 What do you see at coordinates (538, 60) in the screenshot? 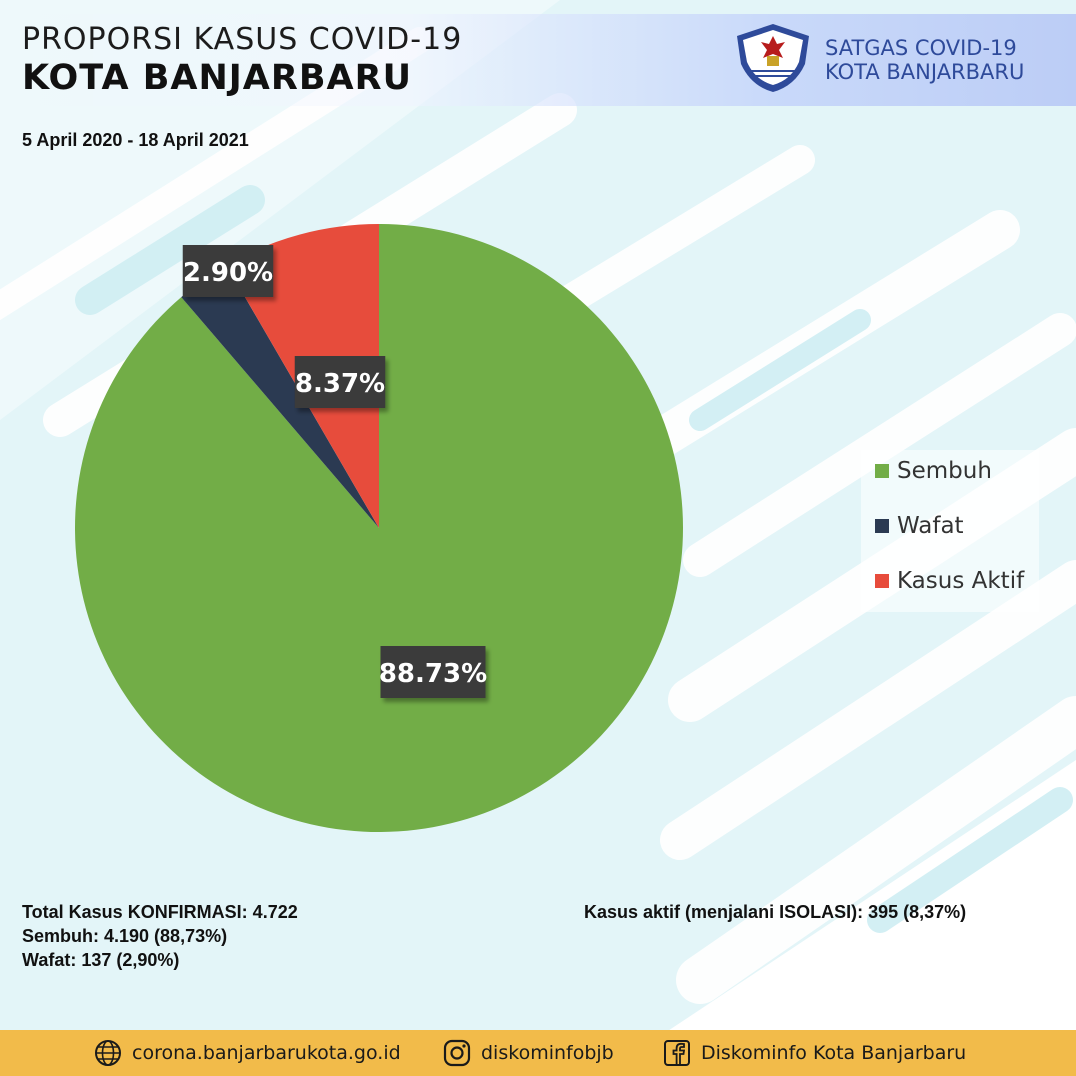
I see `header-band` at bounding box center [538, 60].